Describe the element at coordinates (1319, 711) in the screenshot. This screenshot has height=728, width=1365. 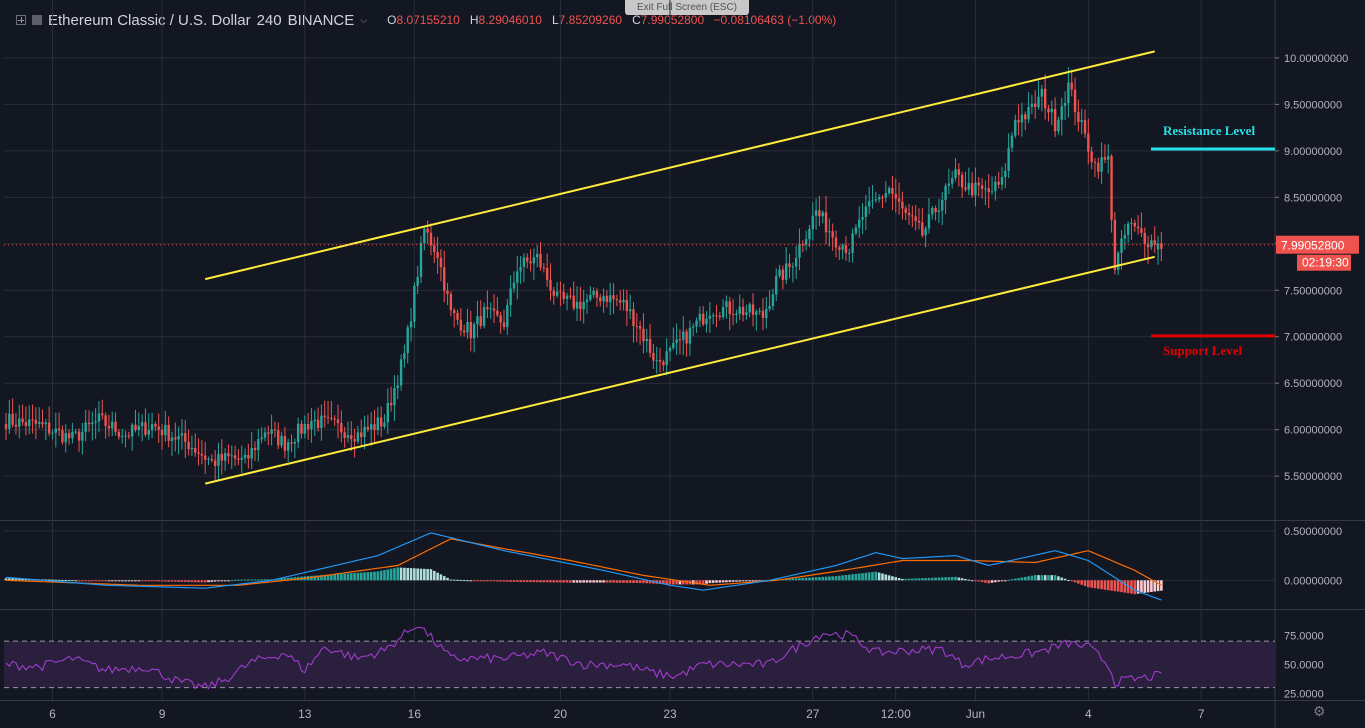
I see `gear-icon: ⚙` at that location.